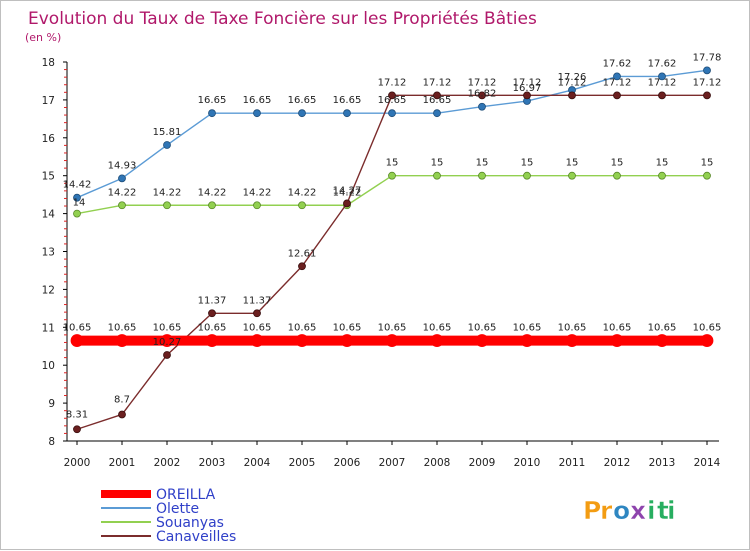  Describe the element at coordinates (196, 537) in the screenshot. I see `legend-label-canaveilles: Canaveilles` at that location.